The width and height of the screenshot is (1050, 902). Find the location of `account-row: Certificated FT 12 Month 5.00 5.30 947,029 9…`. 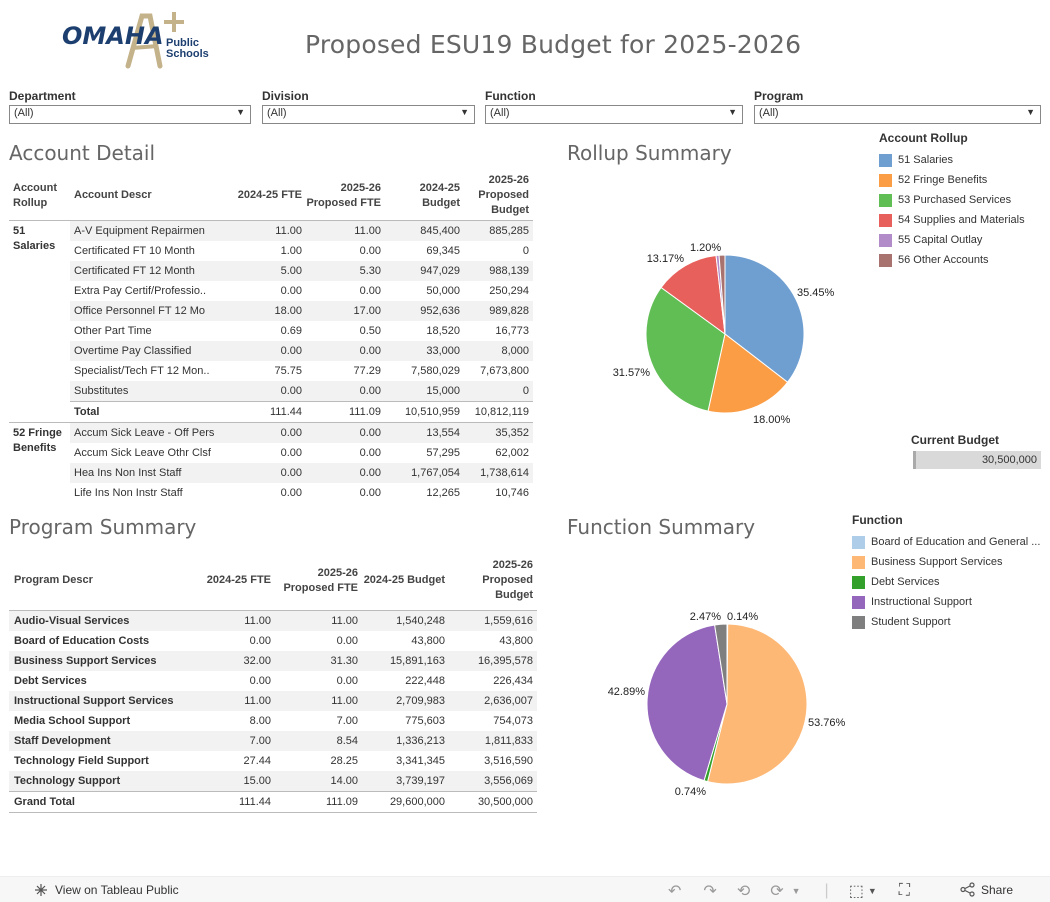

account-row: Certificated FT 12 Month 5.00 5.30 947,029 9… is located at coordinates (271, 270).